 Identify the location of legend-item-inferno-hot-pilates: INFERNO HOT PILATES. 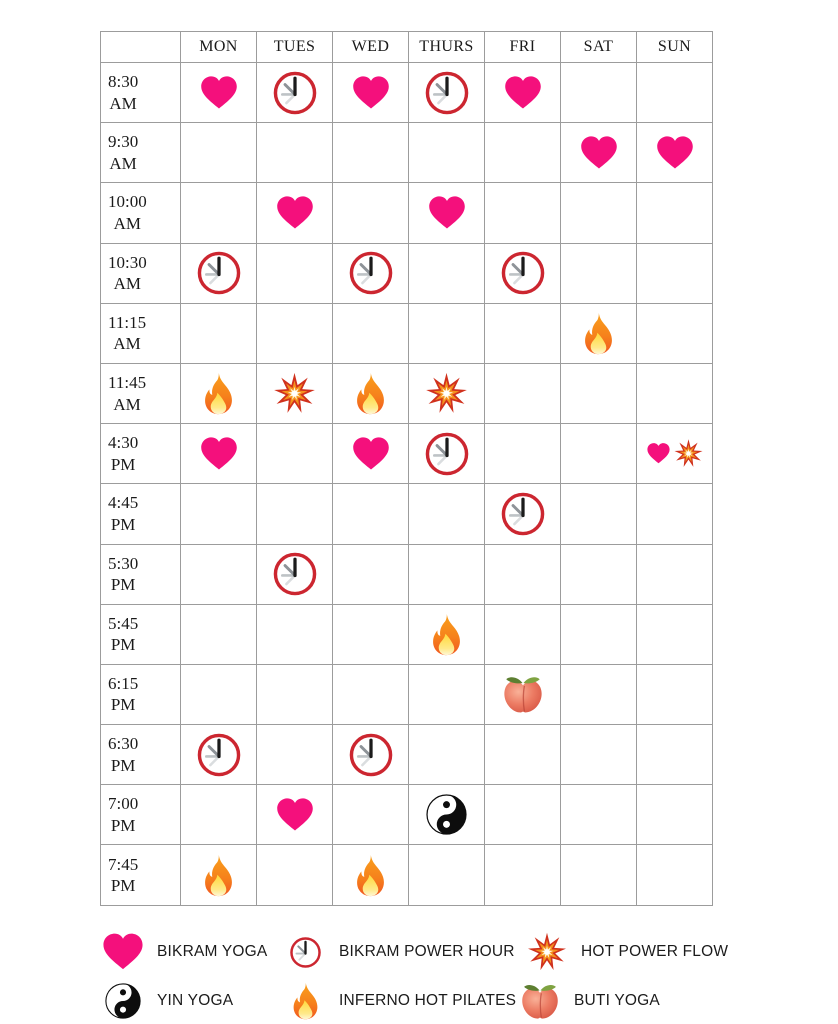
(399, 1001).